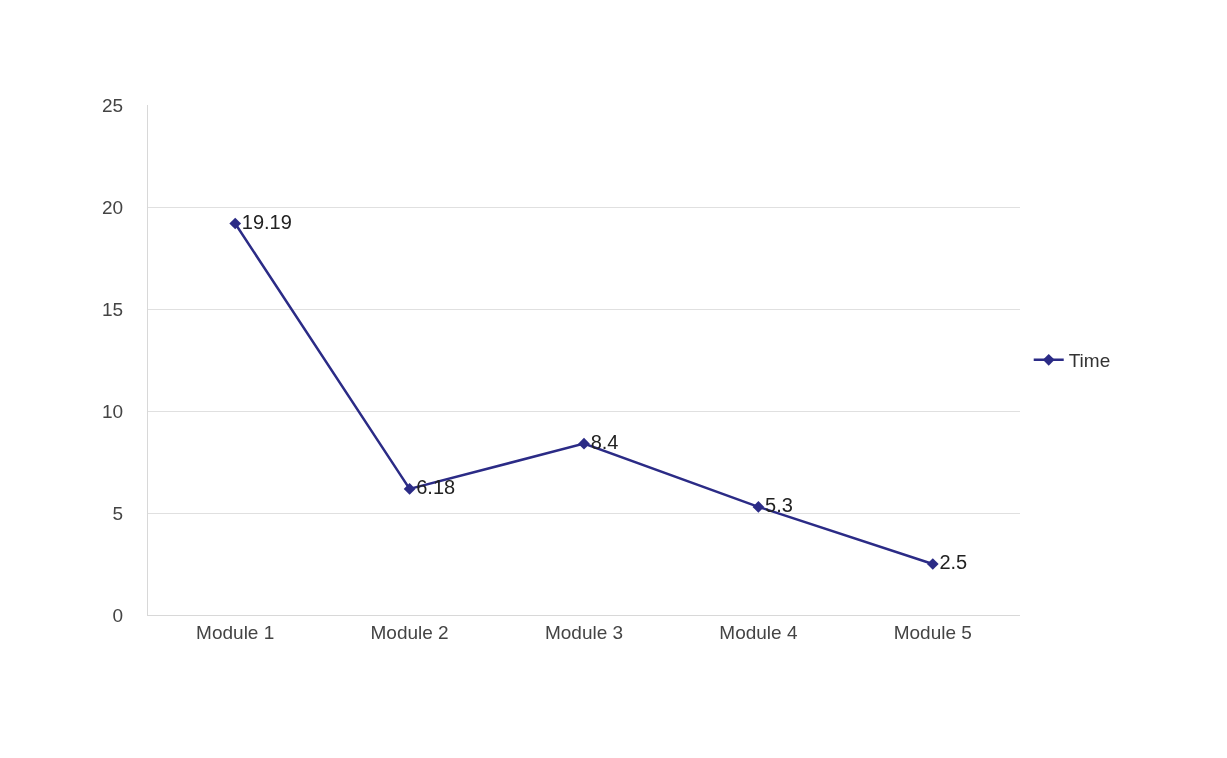 This screenshot has height=758, width=1227. What do you see at coordinates (932, 632) in the screenshot?
I see `x-tick-label: Module 5` at bounding box center [932, 632].